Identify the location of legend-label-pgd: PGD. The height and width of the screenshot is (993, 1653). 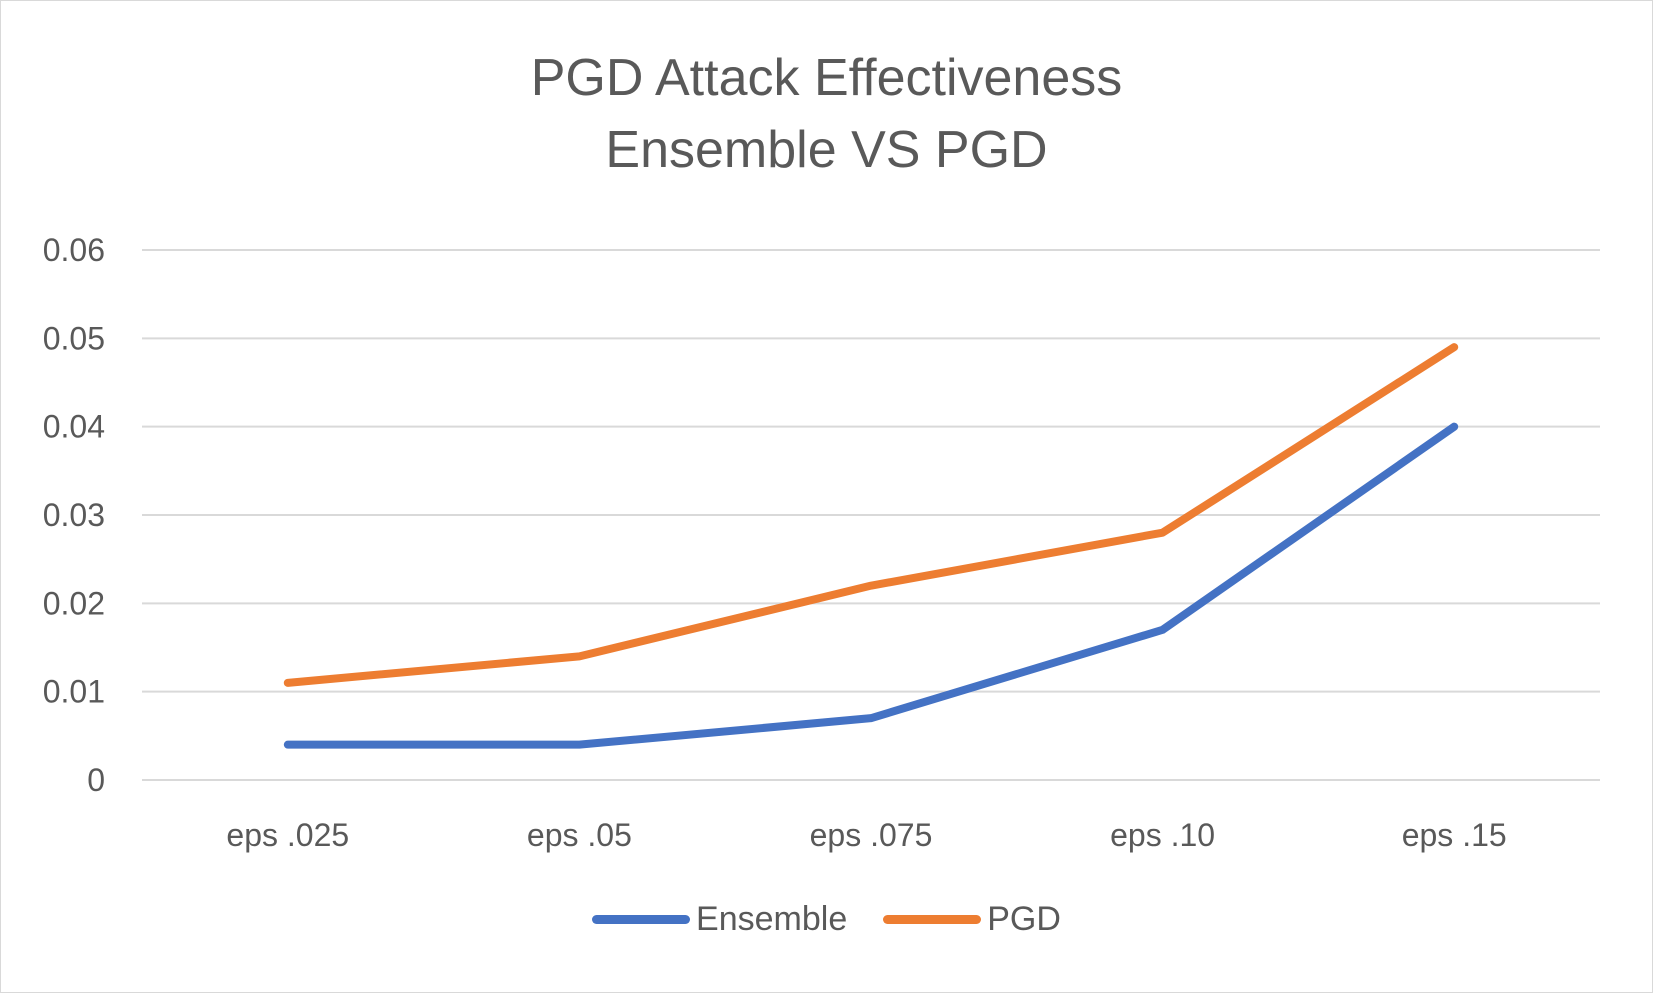
(1024, 919).